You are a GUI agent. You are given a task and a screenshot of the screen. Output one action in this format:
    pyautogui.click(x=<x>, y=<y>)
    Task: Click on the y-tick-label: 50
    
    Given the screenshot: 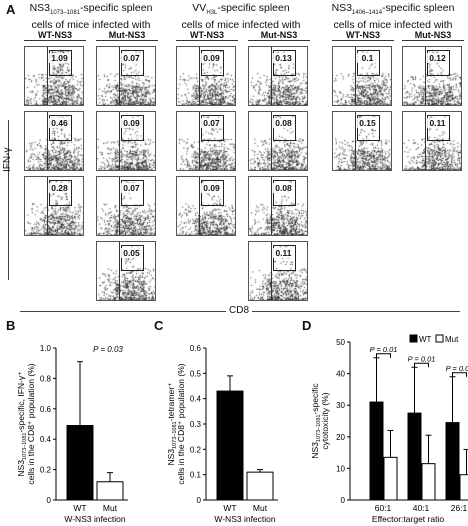 What is the action you would take?
    pyautogui.click(x=340, y=342)
    